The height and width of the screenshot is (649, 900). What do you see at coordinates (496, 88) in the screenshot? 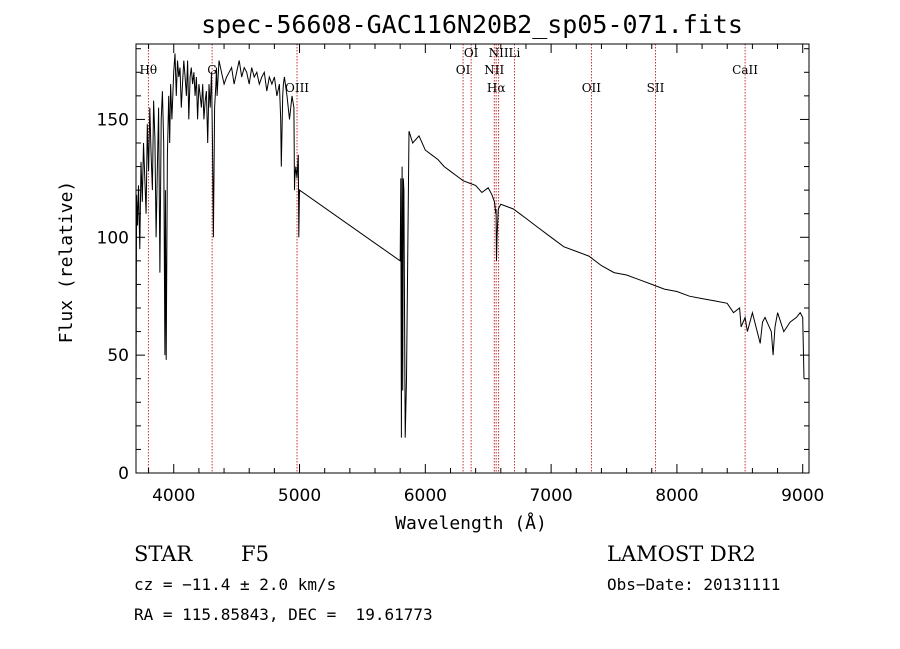
I see `marker-label: Hα` at bounding box center [496, 88].